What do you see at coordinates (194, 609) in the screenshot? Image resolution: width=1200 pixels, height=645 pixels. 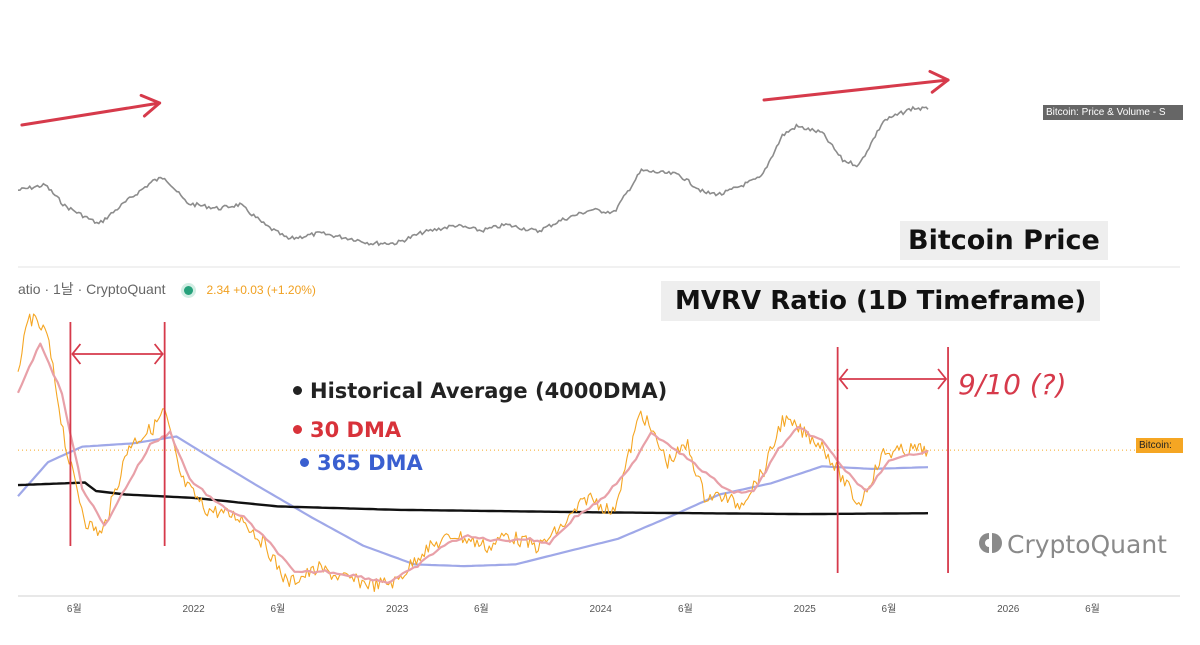 I see `x-tick-label: 2022` at bounding box center [194, 609].